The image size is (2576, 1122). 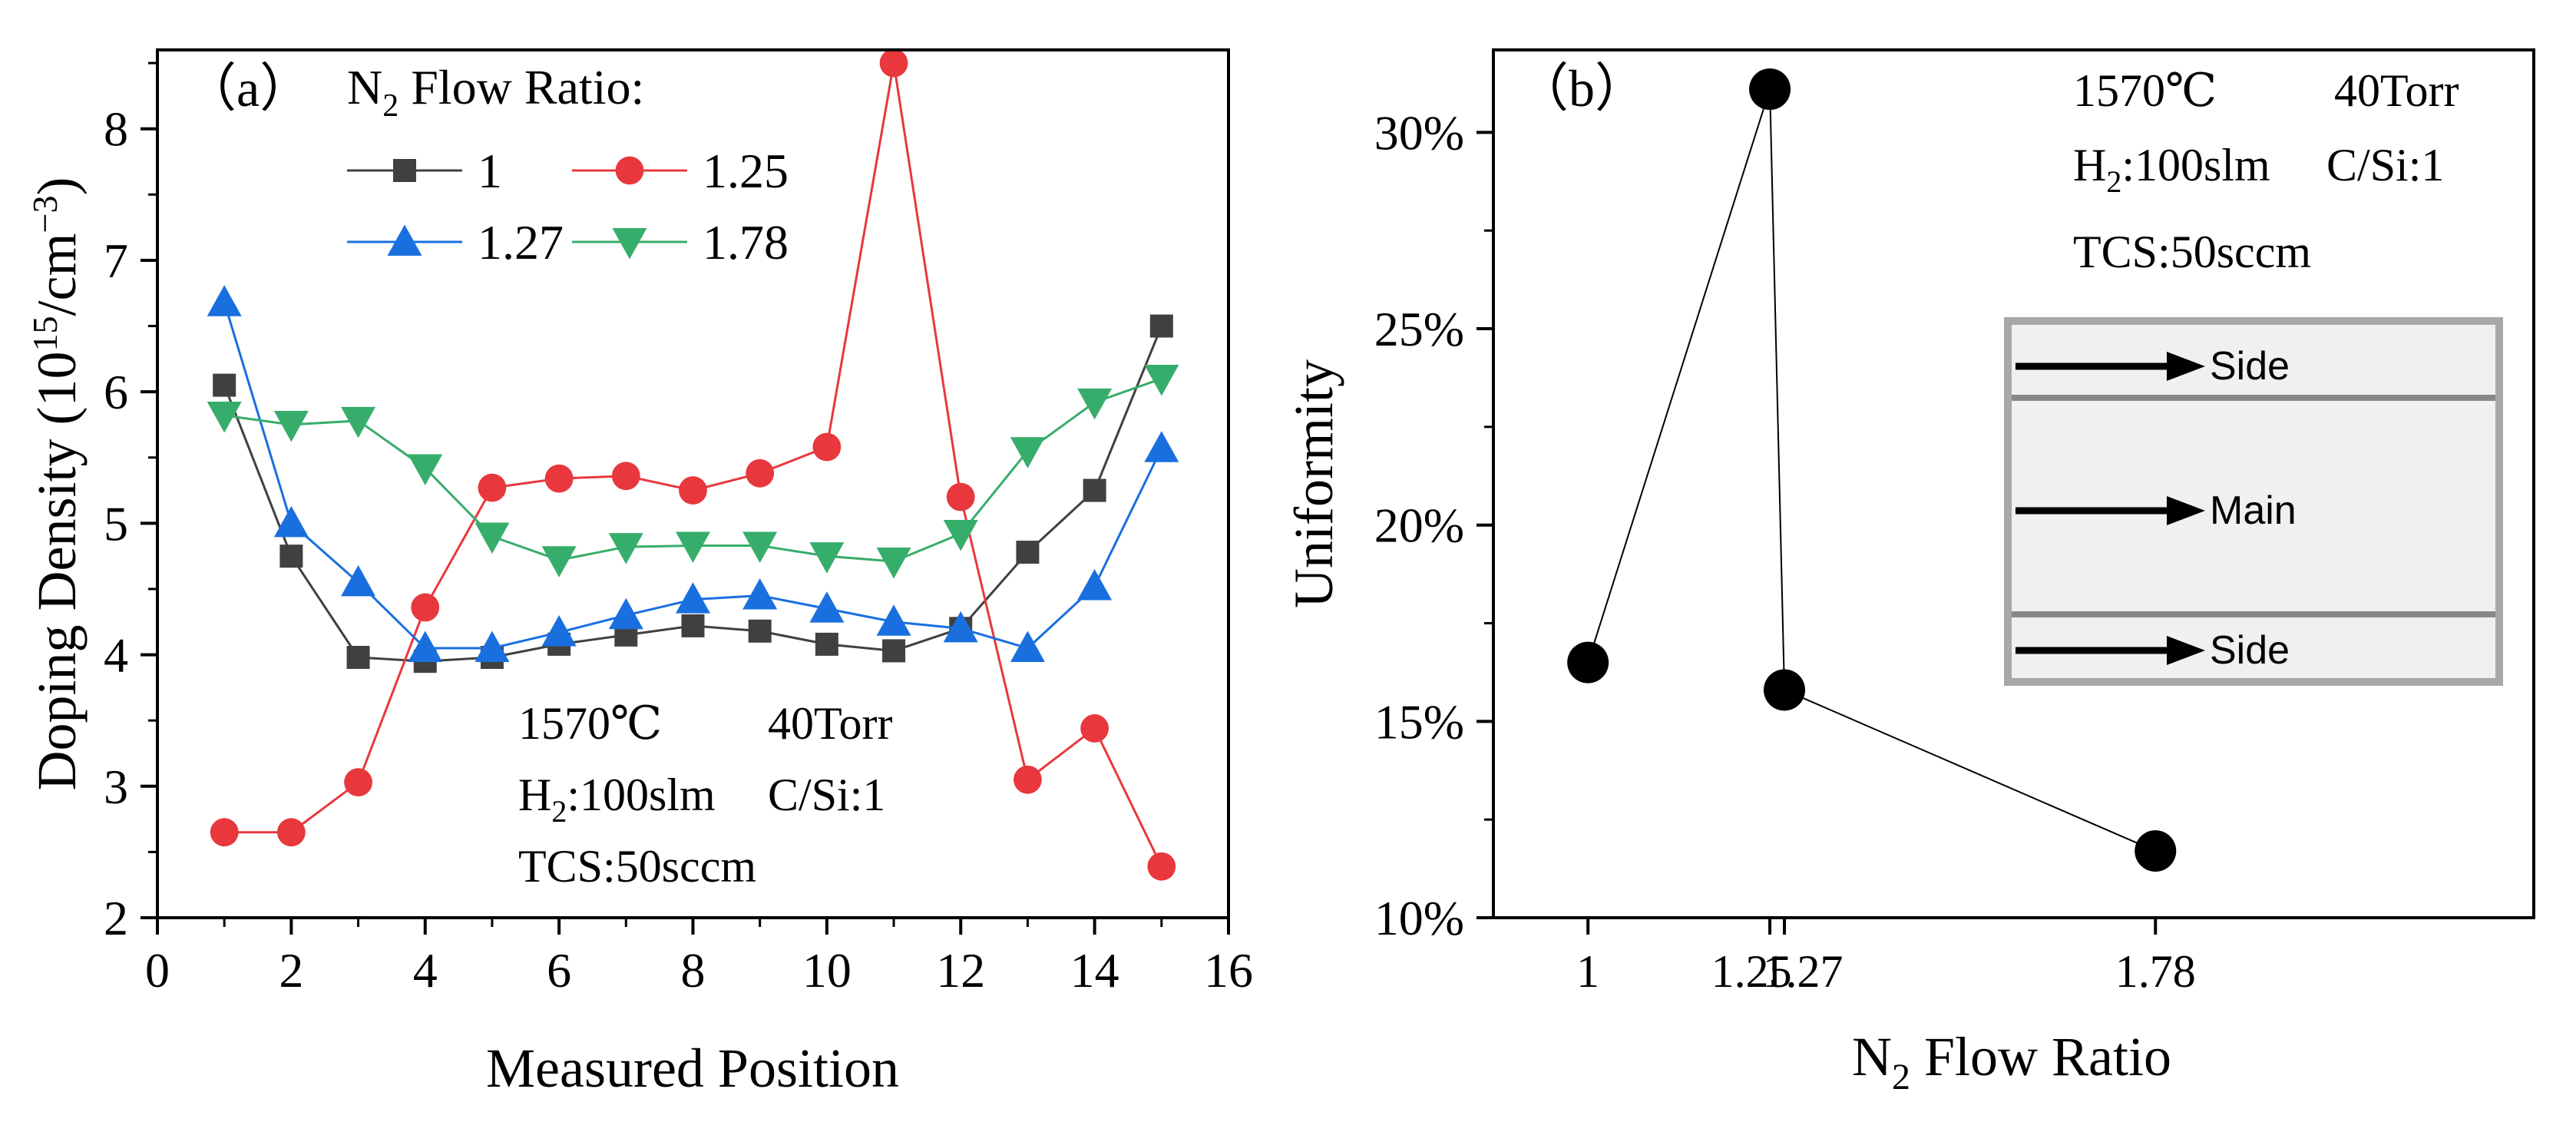 What do you see at coordinates (56, 484) in the screenshot?
I see `panel-a-y-axis-title: Doping Density (1015/cm−3)` at bounding box center [56, 484].